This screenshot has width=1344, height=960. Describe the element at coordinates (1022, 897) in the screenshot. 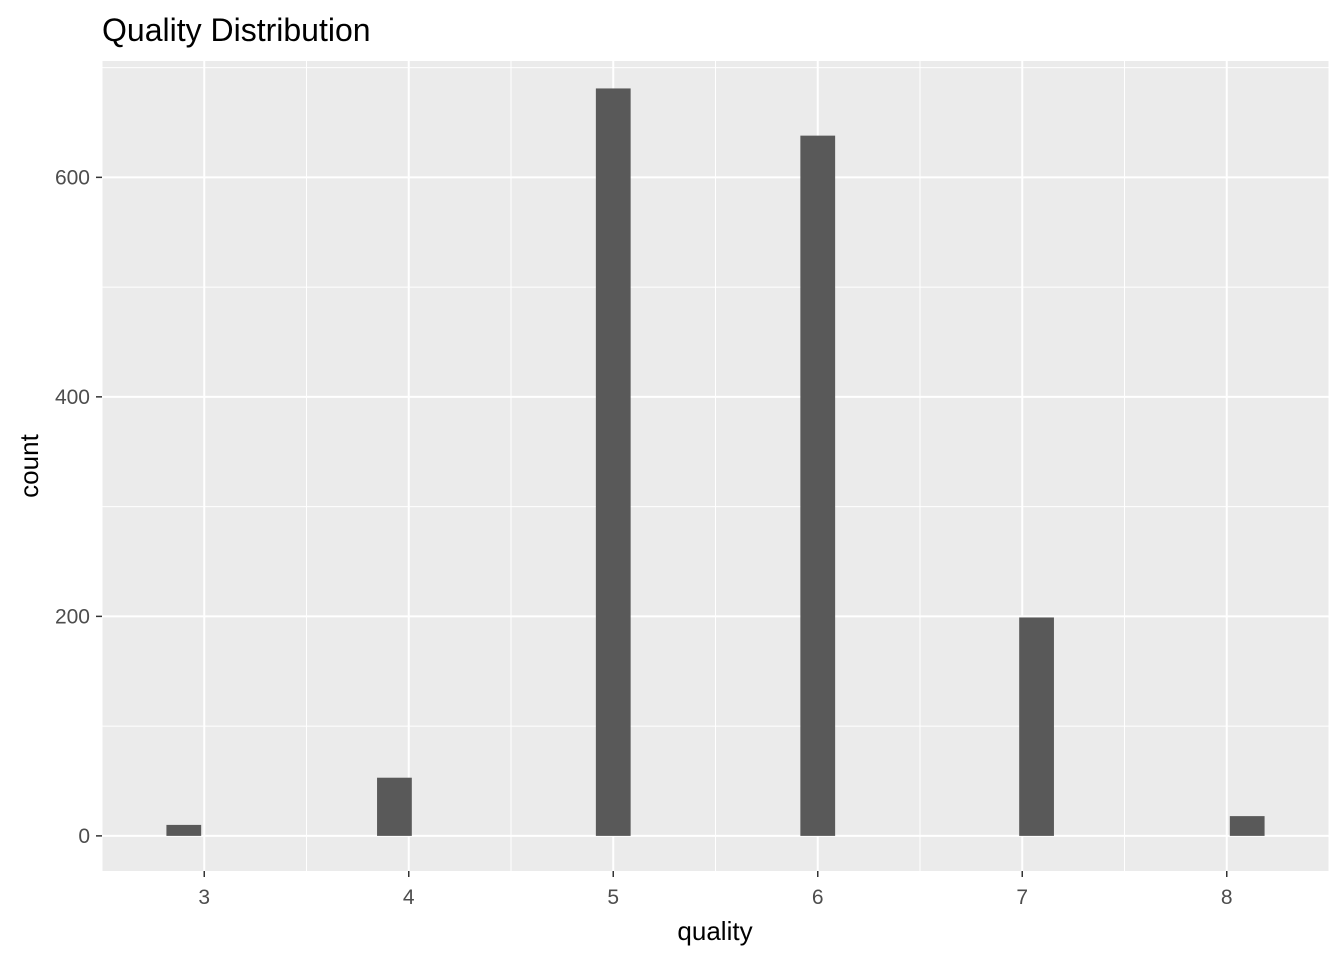

I see `x-tick-label: 7` at that location.